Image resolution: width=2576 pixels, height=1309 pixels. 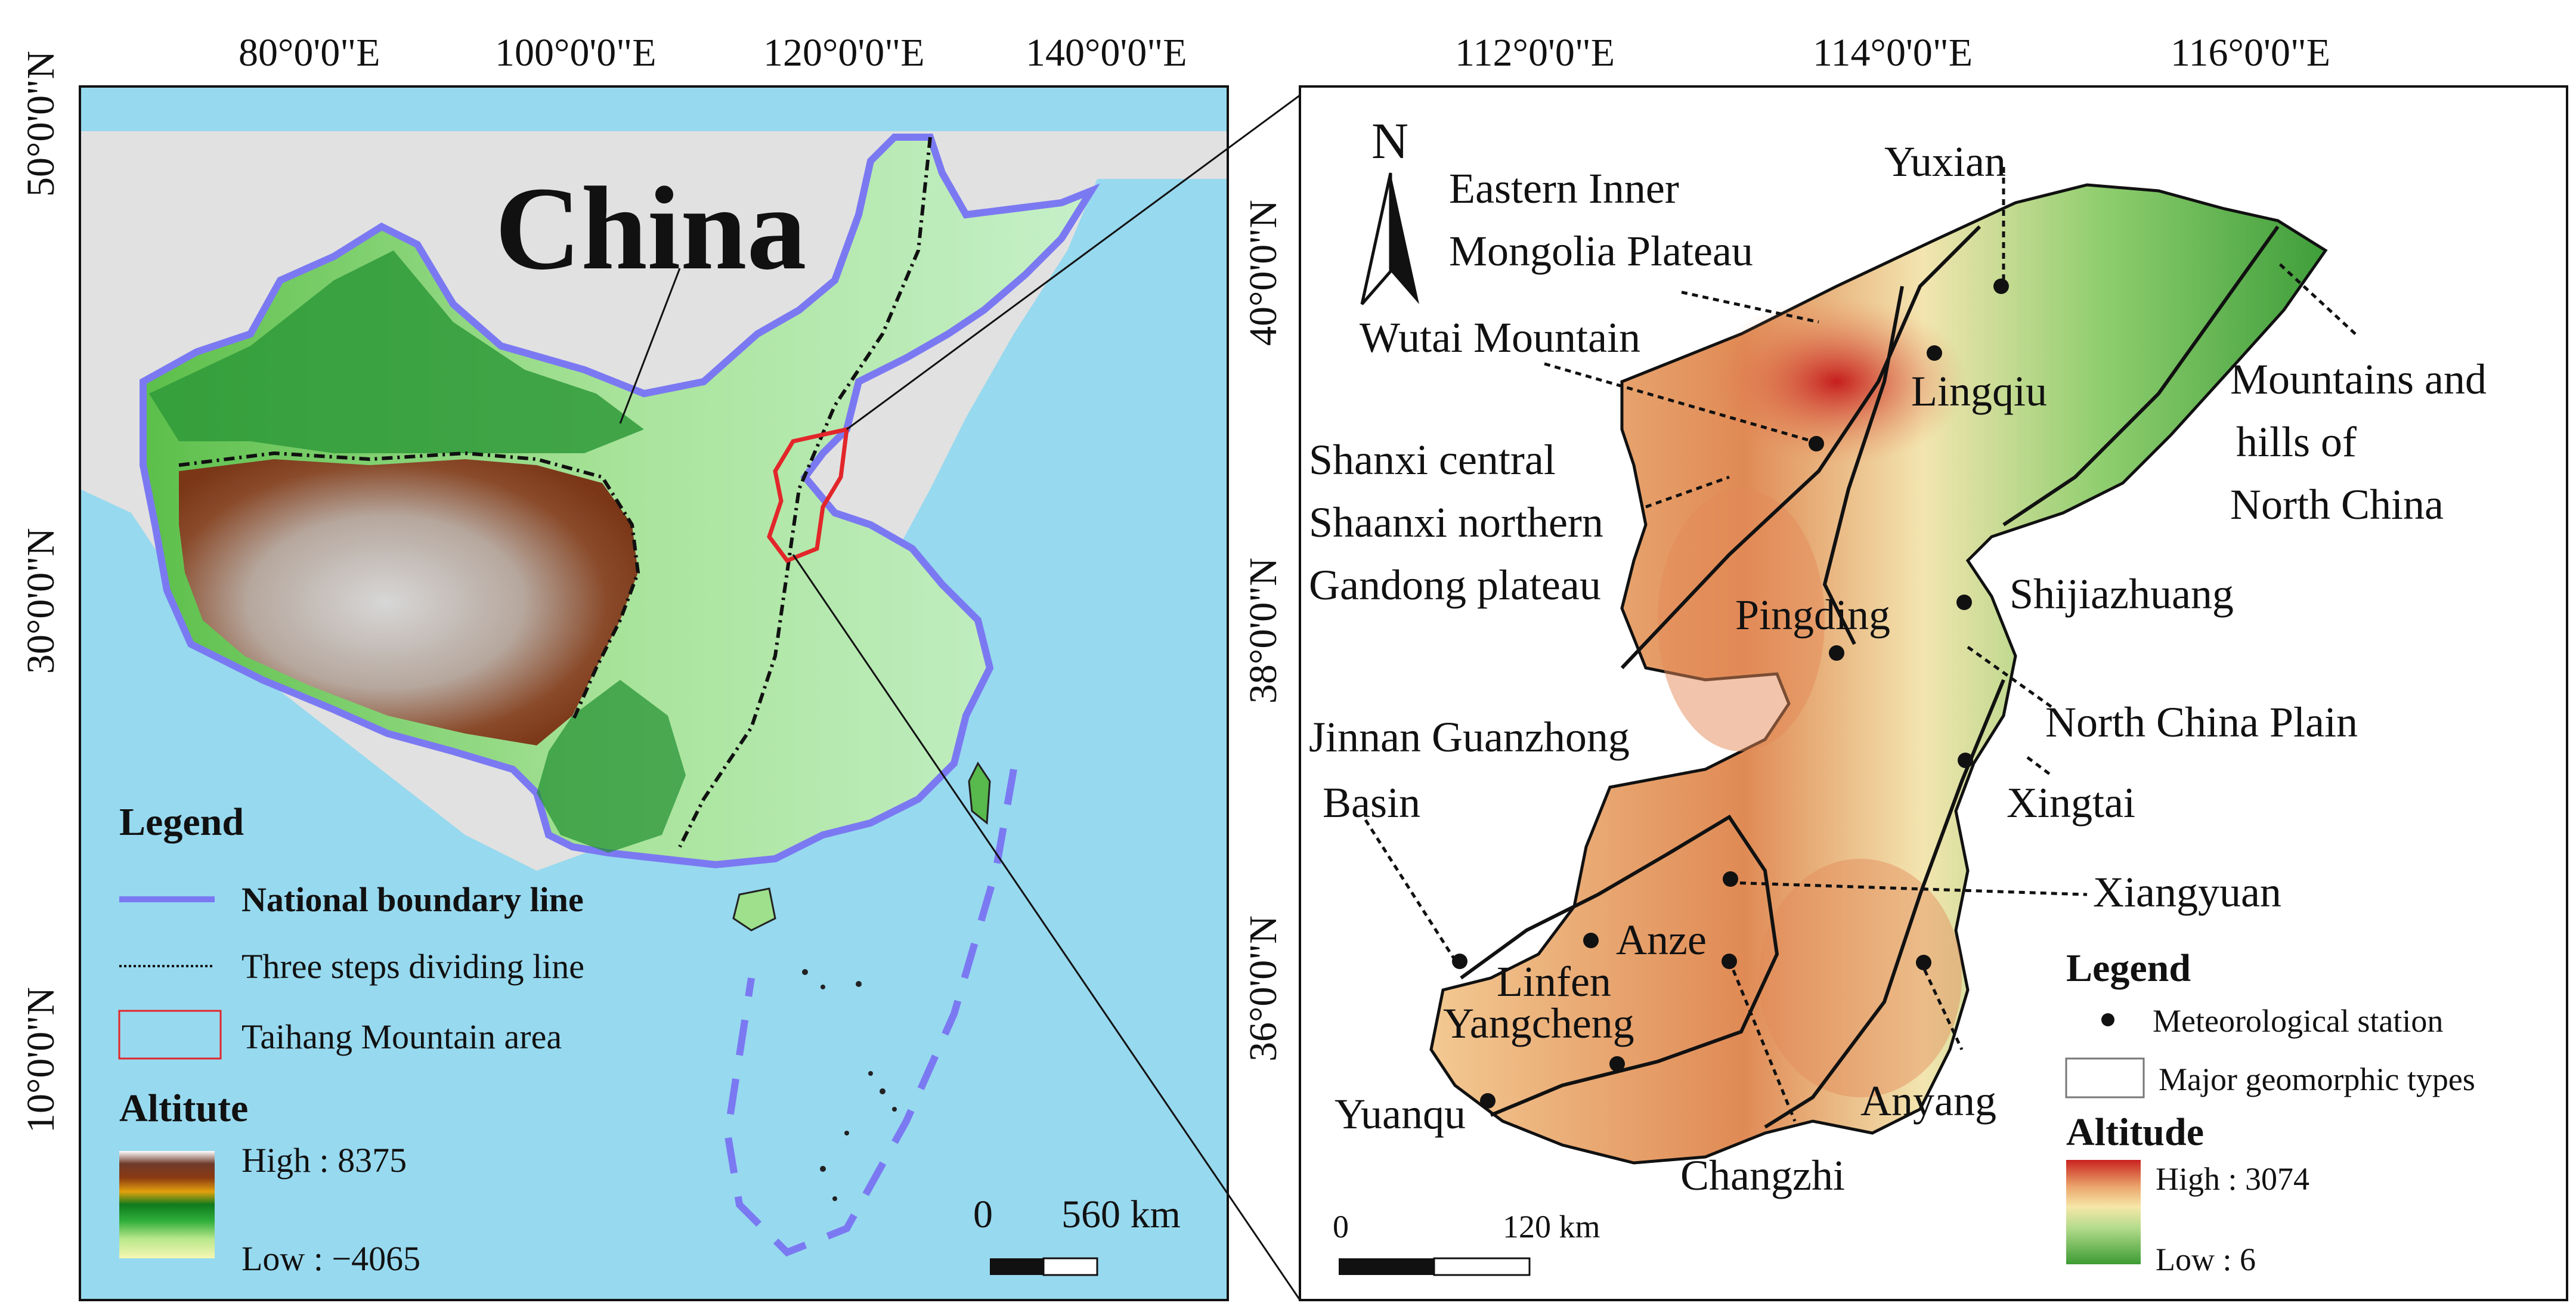 What do you see at coordinates (1662, 940) in the screenshot?
I see `svg-text: Anze` at bounding box center [1662, 940].